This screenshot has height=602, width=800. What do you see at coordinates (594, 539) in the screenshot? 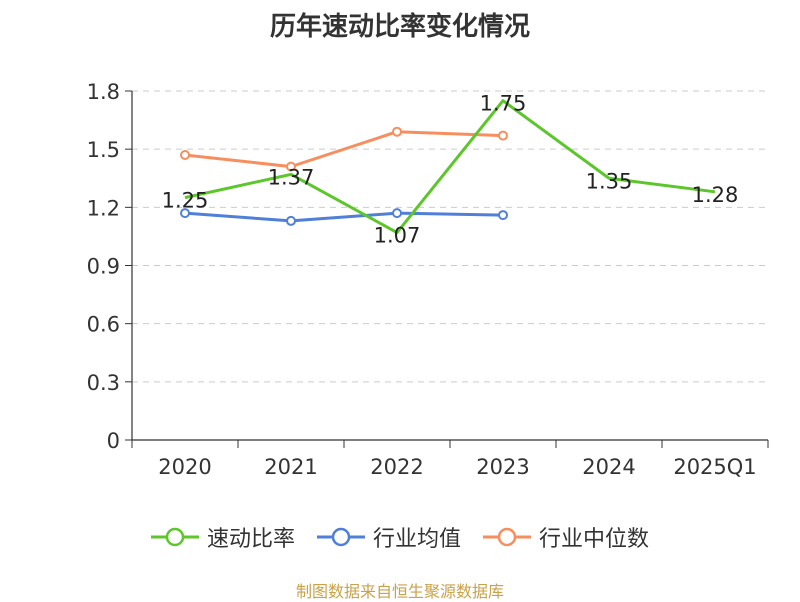
I see `legend-label: 行业中位数` at bounding box center [594, 539].